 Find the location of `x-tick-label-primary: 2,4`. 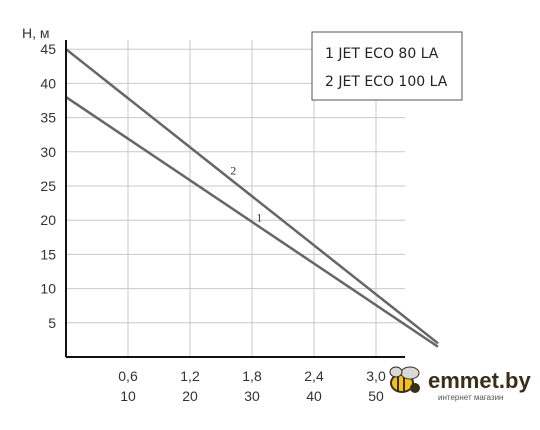

x-tick-label-primary: 2,4 is located at coordinates (314, 376).